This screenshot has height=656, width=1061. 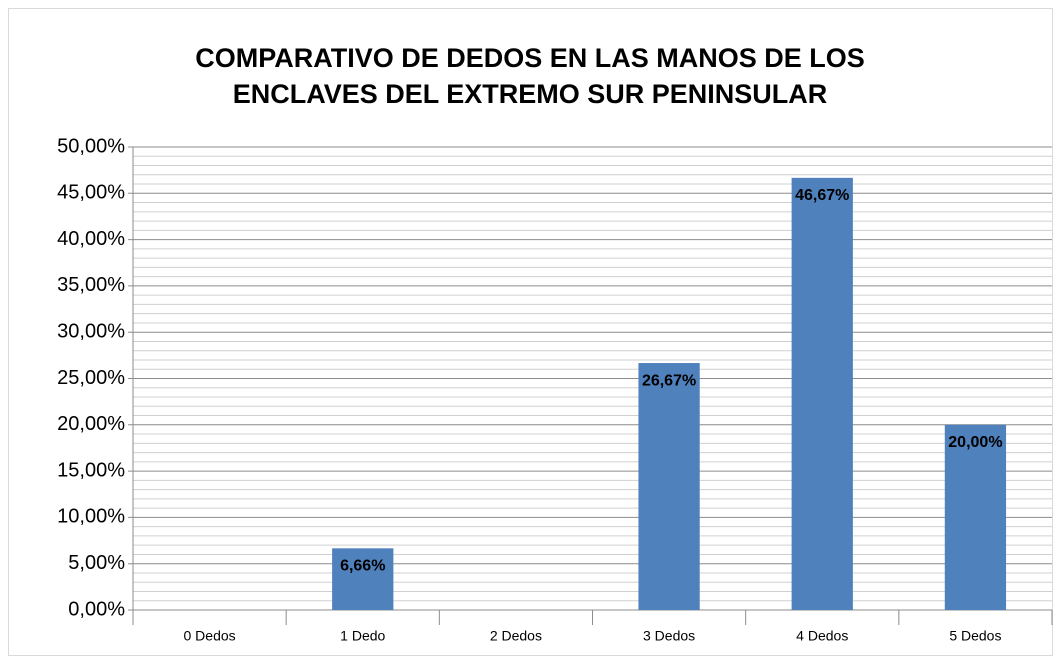 What do you see at coordinates (91, 470) in the screenshot?
I see `y-tick-label: 15,00%` at bounding box center [91, 470].